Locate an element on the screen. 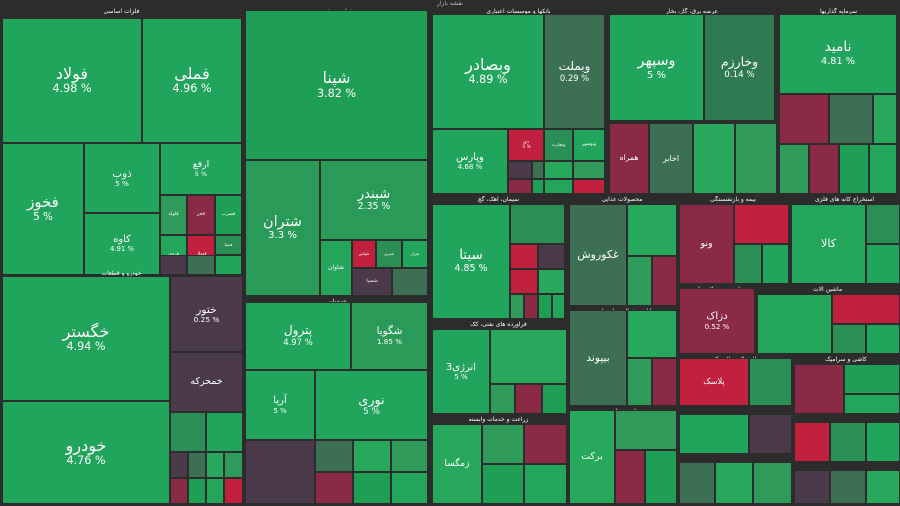 The image size is (900, 506). treemap-tile: سیتا 4.85 % is located at coordinates (471, 261).